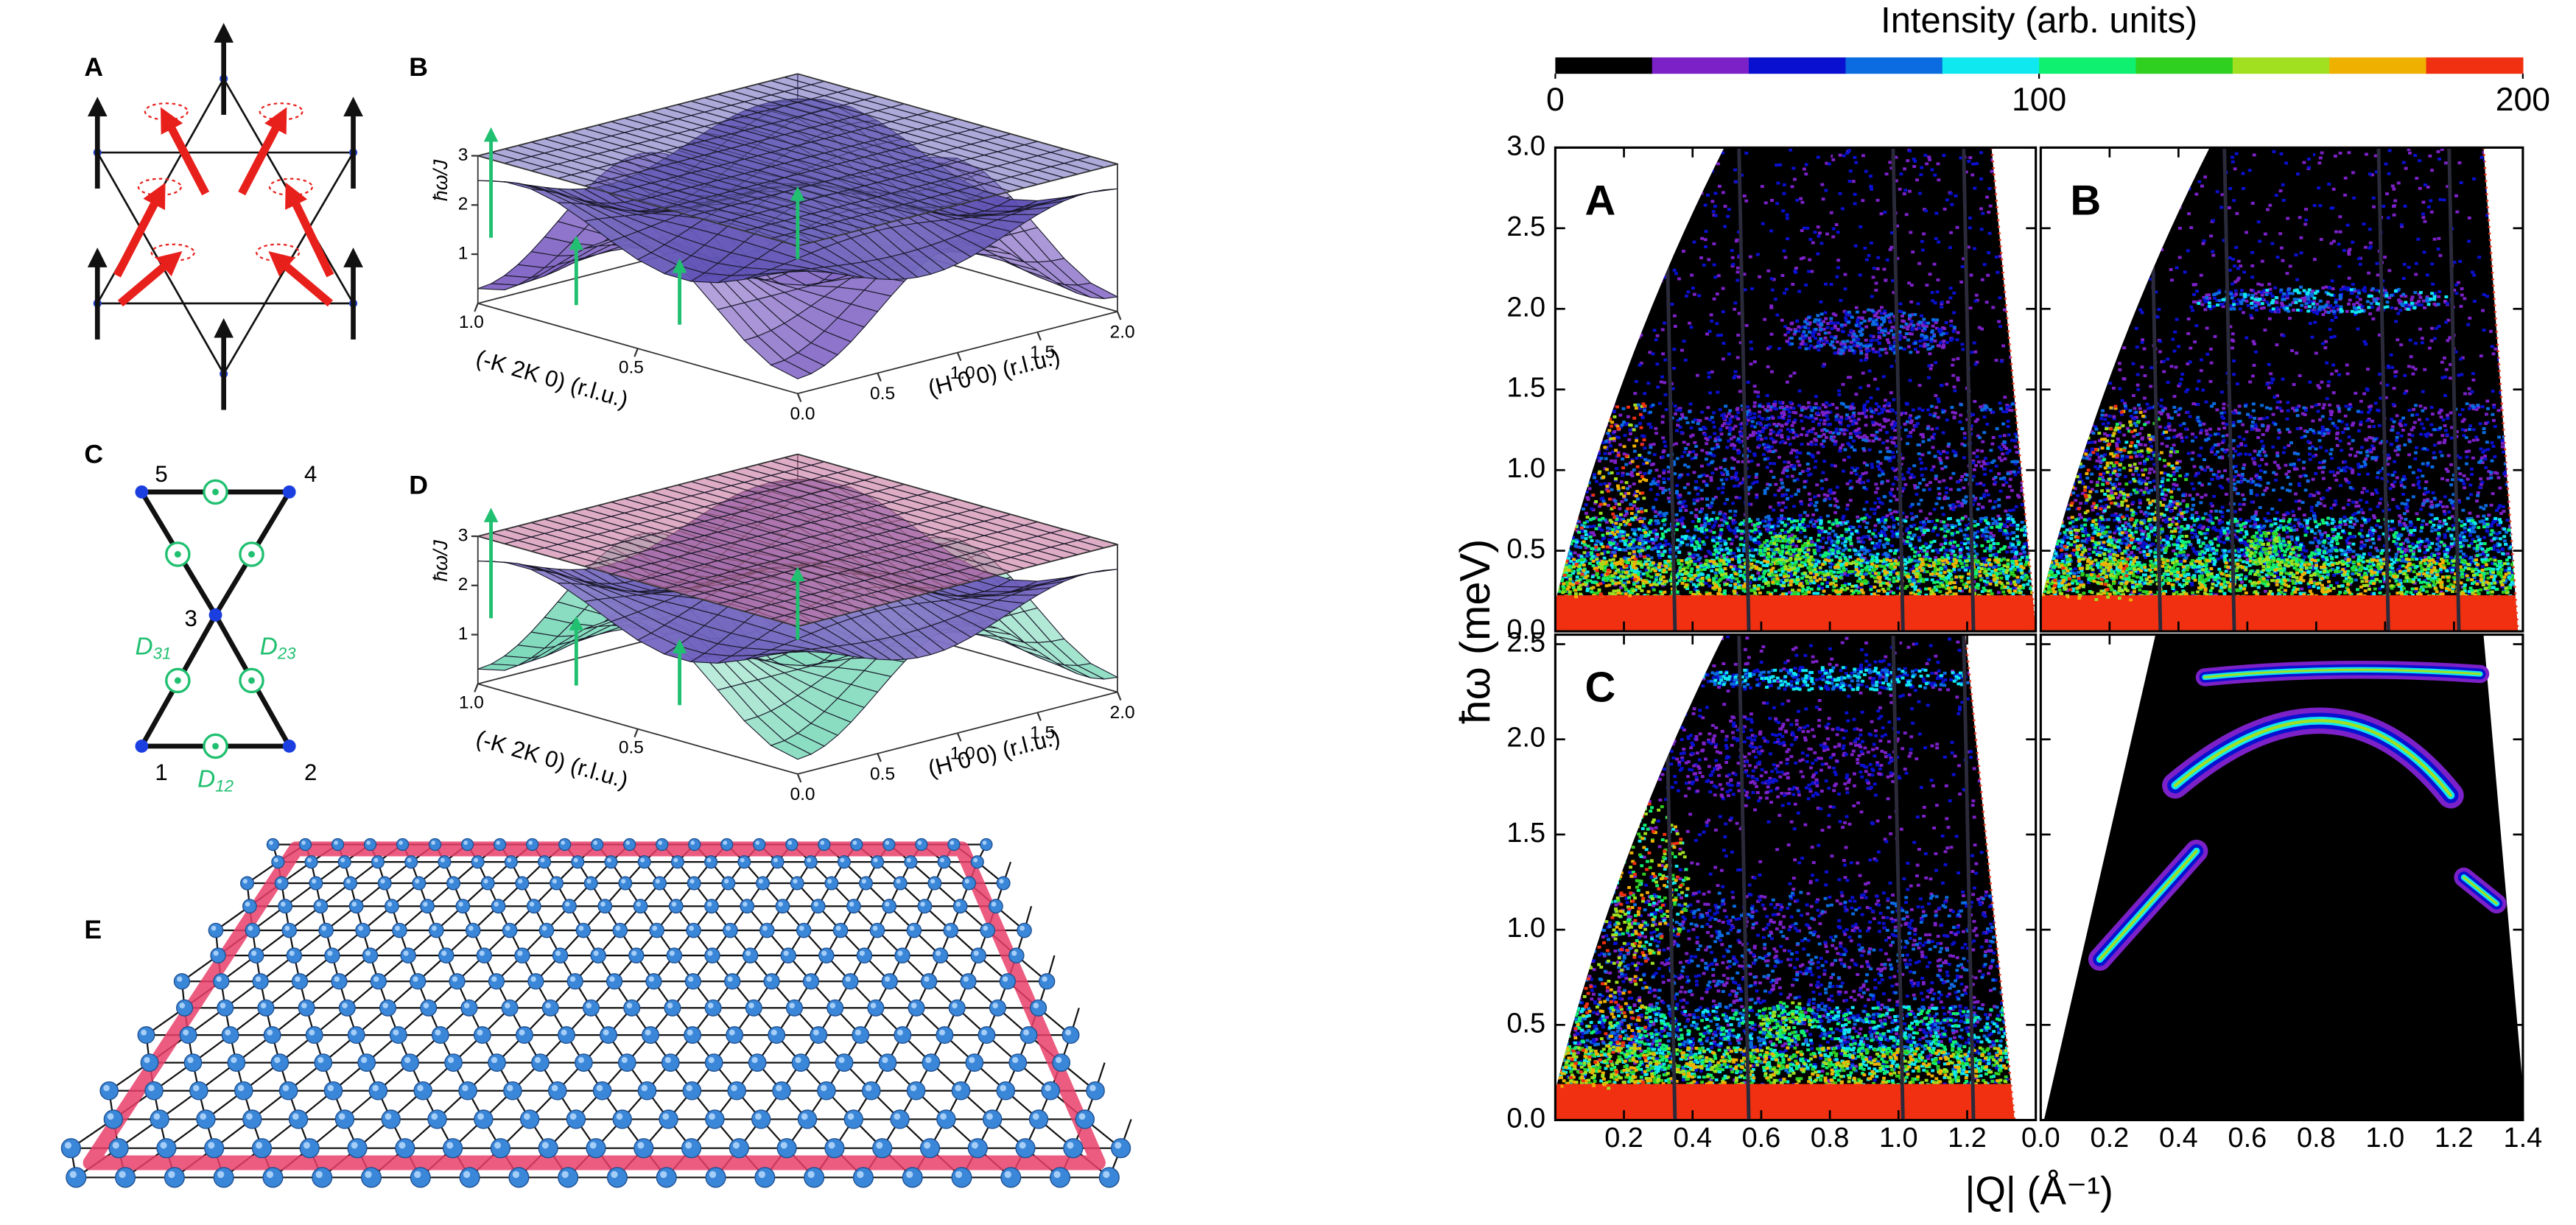  Describe the element at coordinates (300, 279) in the screenshot. I see `spin-arrow` at that location.